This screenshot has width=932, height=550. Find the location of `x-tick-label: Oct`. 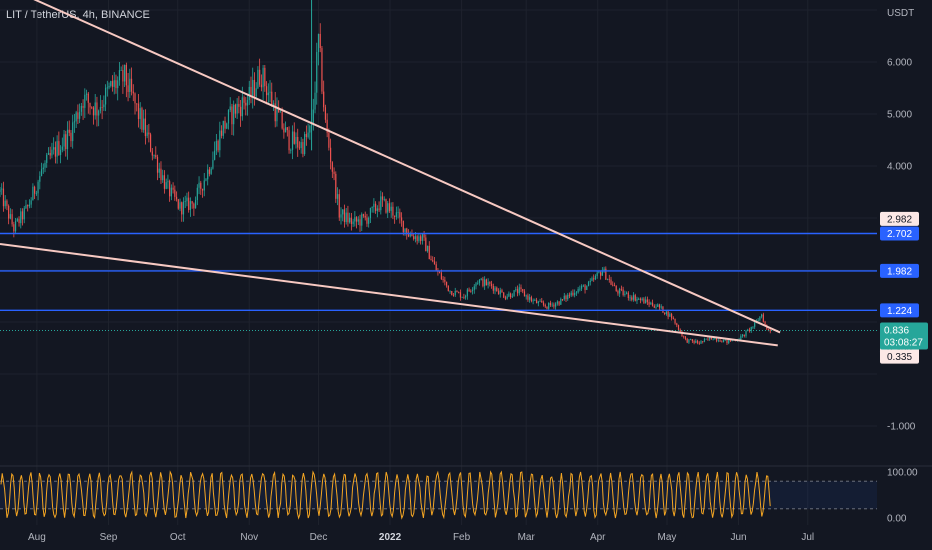

x-tick-label: Oct is located at coordinates (178, 537).